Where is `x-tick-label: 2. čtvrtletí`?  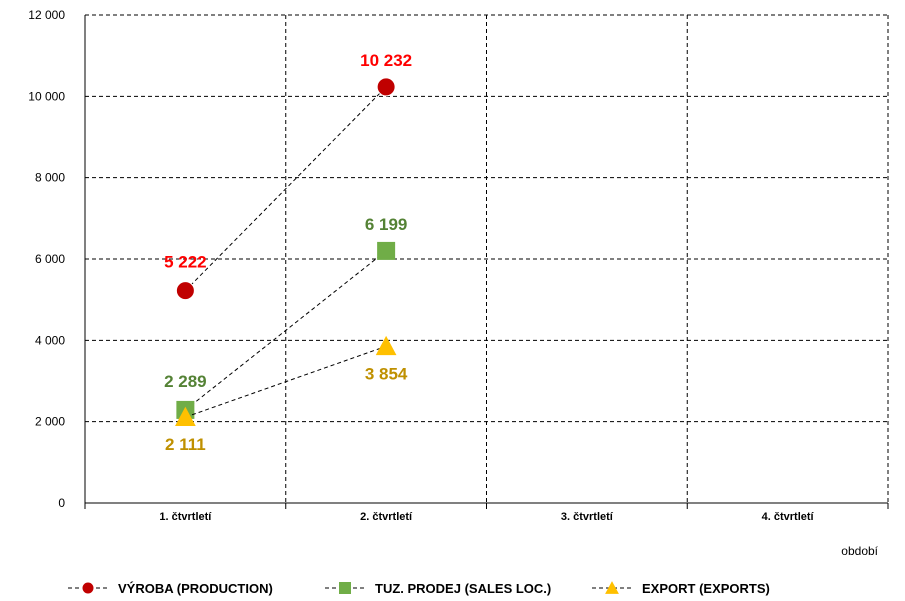
x-tick-label: 2. čtvrtletí is located at coordinates (386, 517).